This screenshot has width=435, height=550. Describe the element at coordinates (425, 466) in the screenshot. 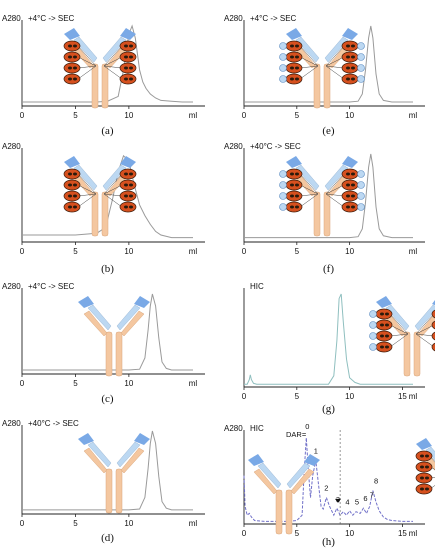

I see `molecule-illustration-adc-hic` at that location.